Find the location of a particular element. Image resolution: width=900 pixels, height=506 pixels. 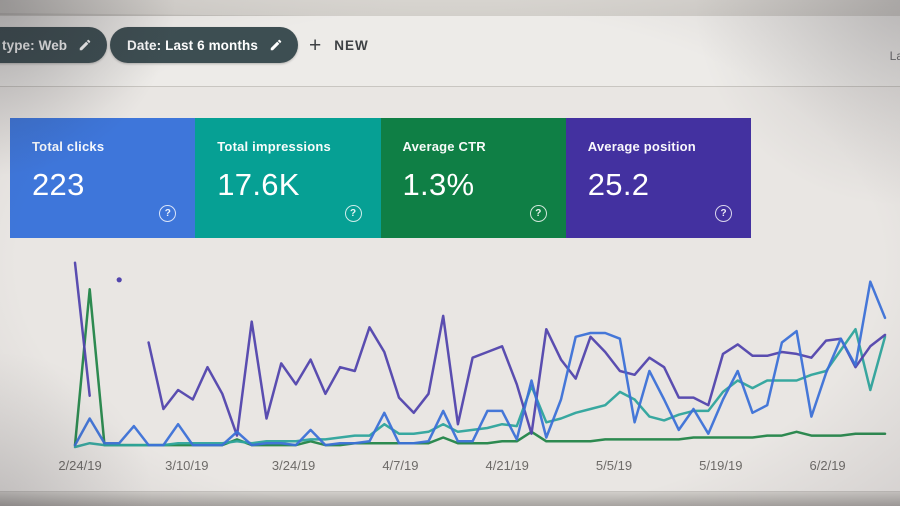

metric-value: 223 is located at coordinates (58, 184).